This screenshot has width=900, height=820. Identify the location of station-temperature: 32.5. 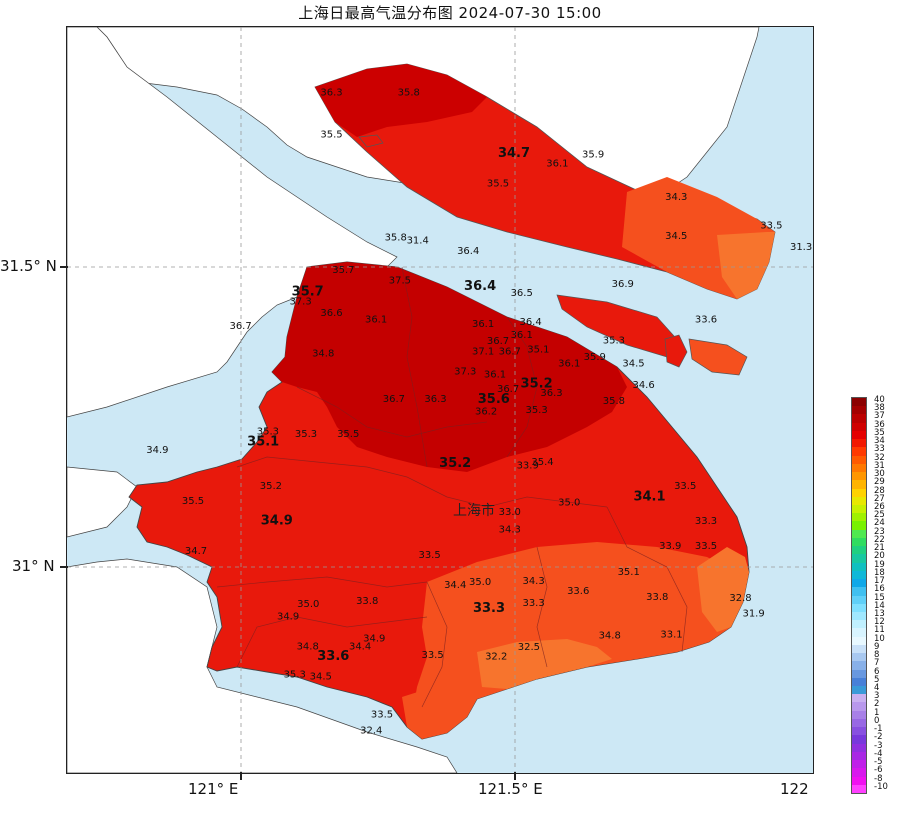
(529, 647).